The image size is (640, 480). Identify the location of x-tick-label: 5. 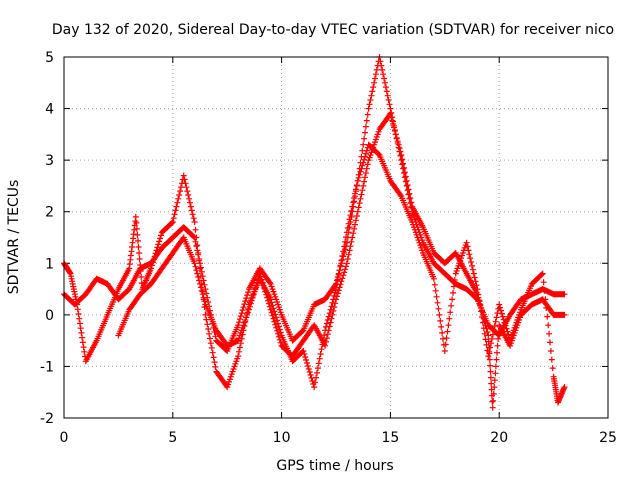
(172, 438).